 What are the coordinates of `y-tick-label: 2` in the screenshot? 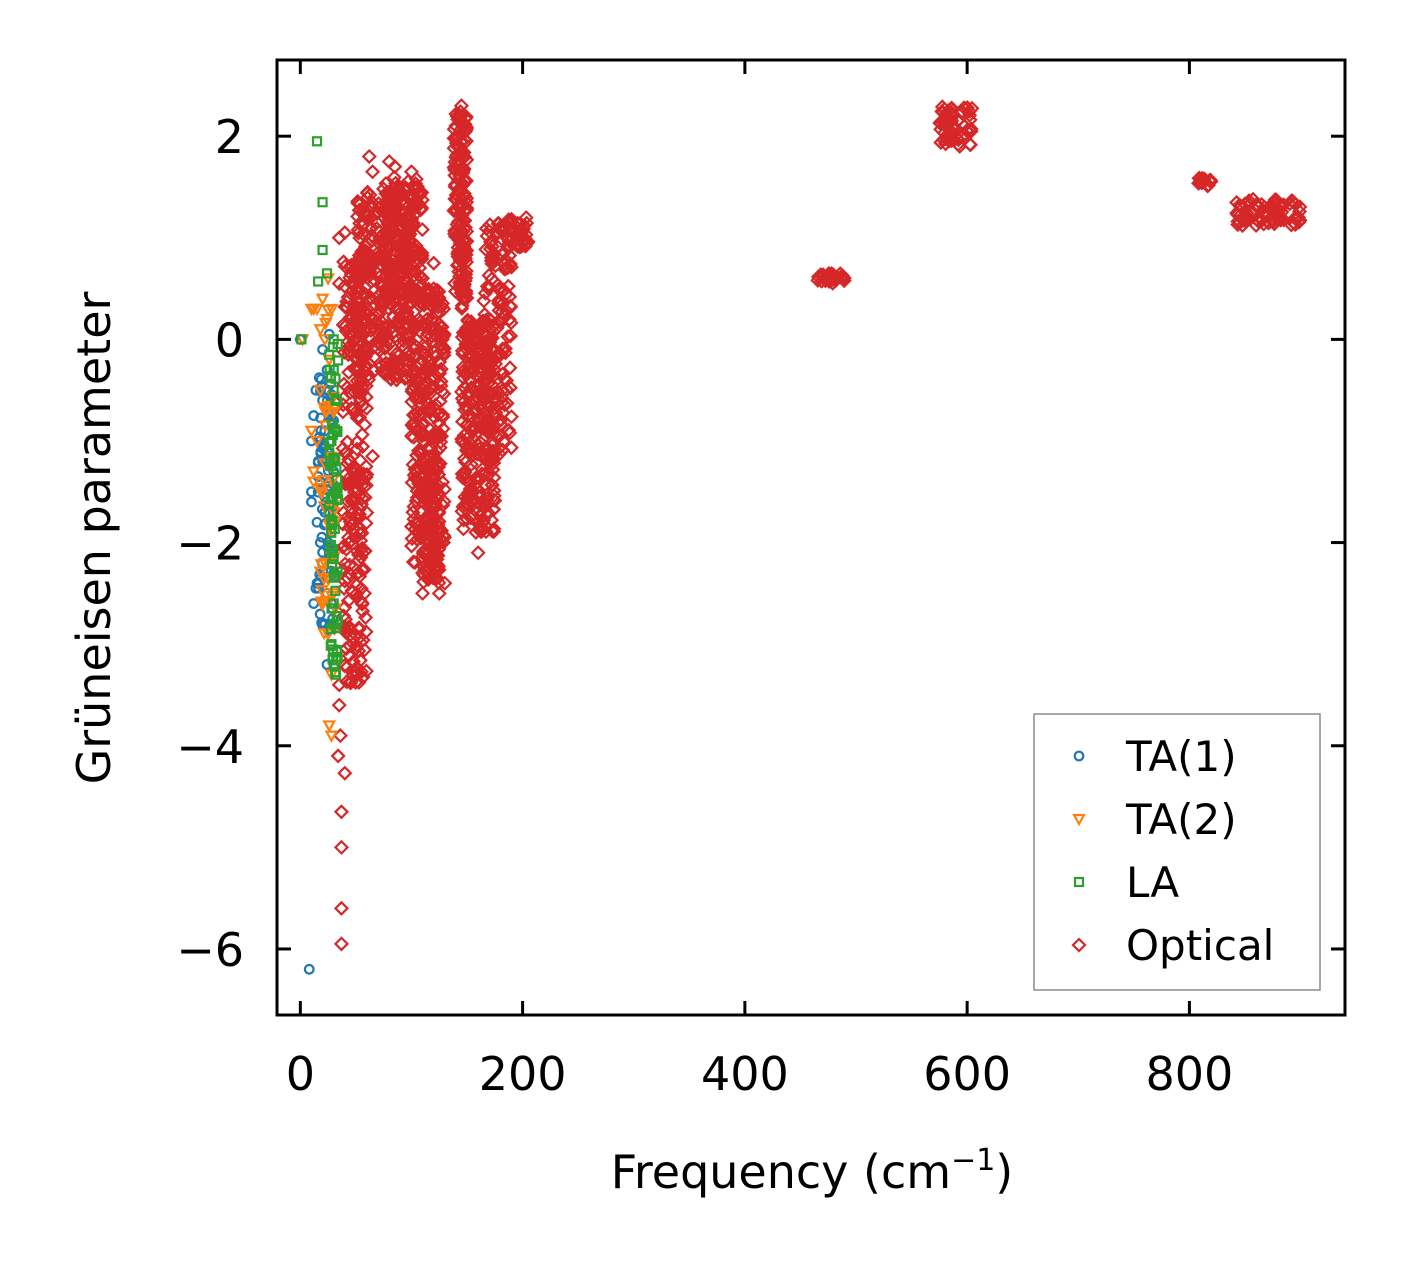 It's located at (229, 137).